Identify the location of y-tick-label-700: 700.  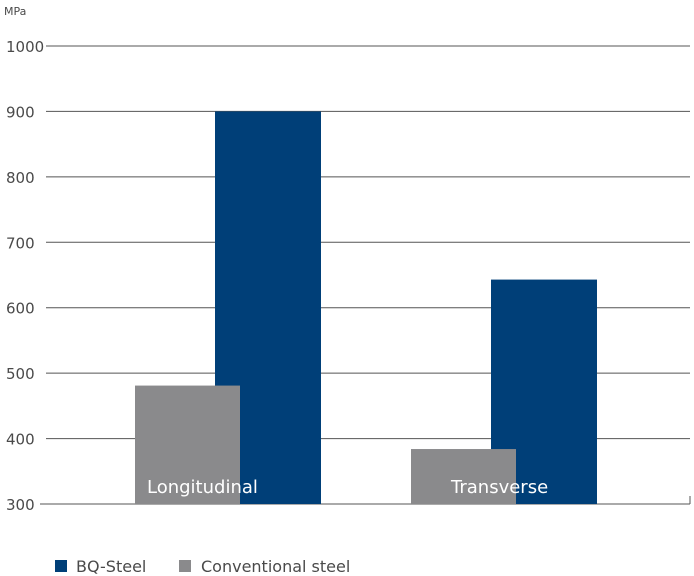
(20, 243).